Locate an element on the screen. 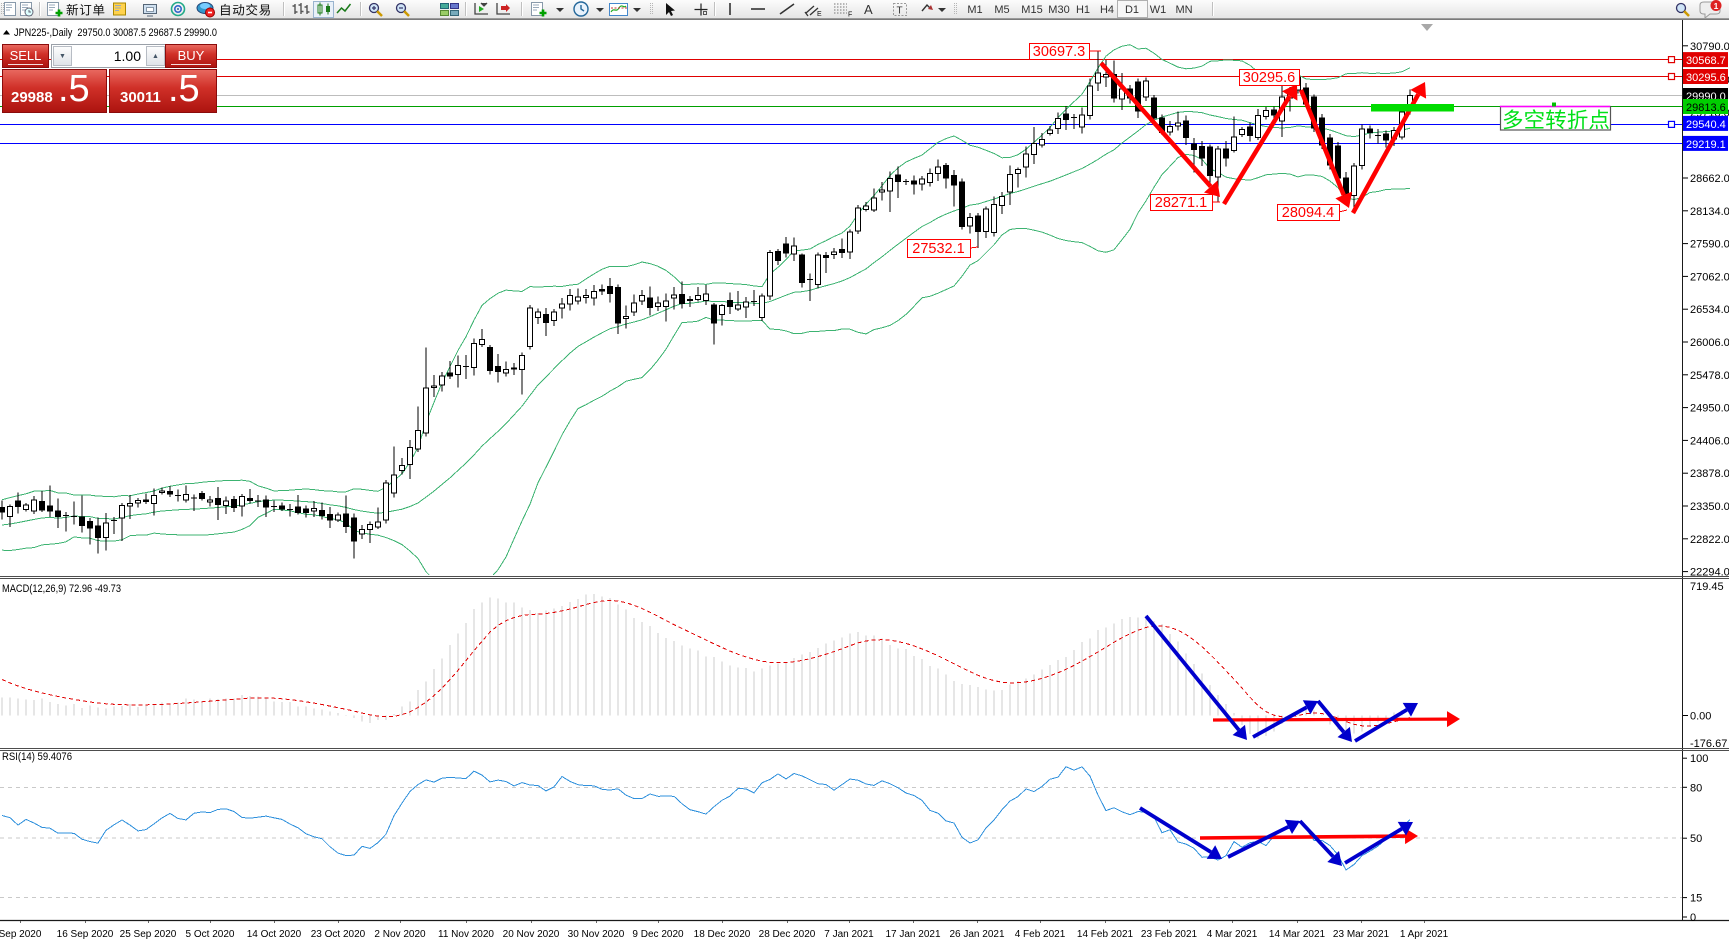 This screenshot has width=1729, height=941. svg-text: D1 is located at coordinates (1132, 10).